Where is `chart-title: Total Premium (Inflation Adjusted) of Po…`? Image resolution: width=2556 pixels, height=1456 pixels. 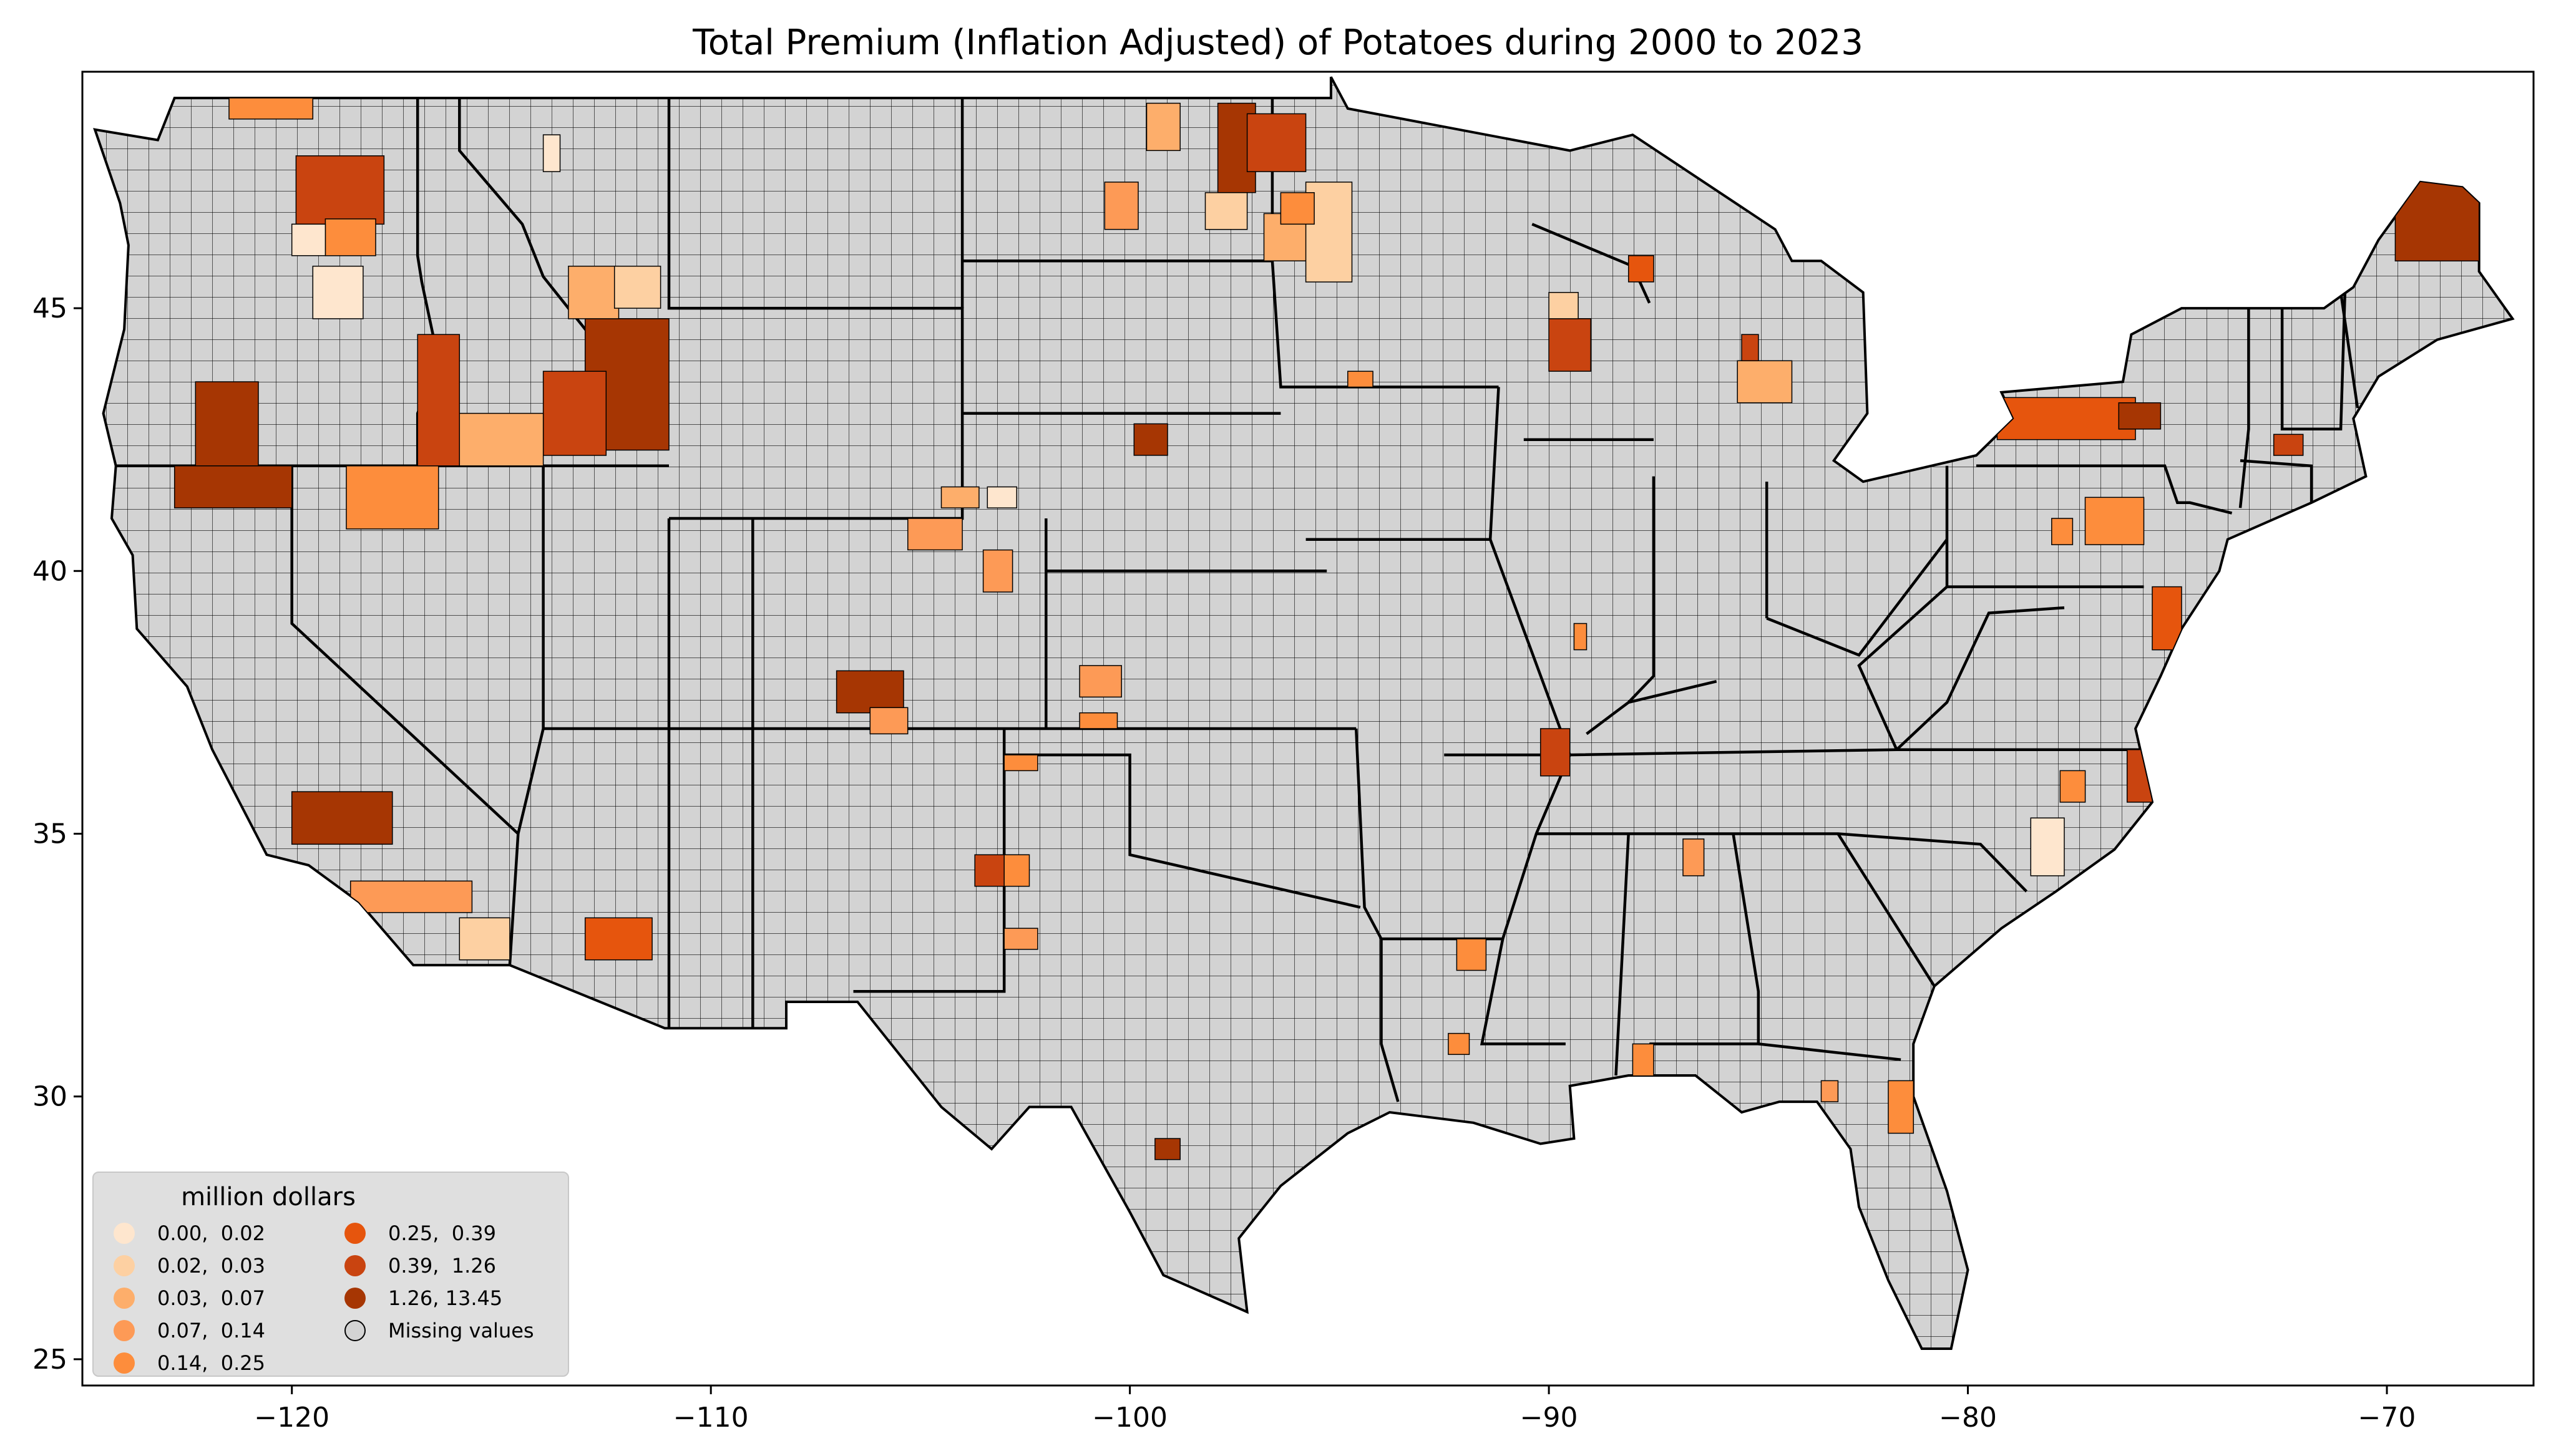 chart-title: Total Premium (Inflation Adjusted) of Po… is located at coordinates (1278, 43).